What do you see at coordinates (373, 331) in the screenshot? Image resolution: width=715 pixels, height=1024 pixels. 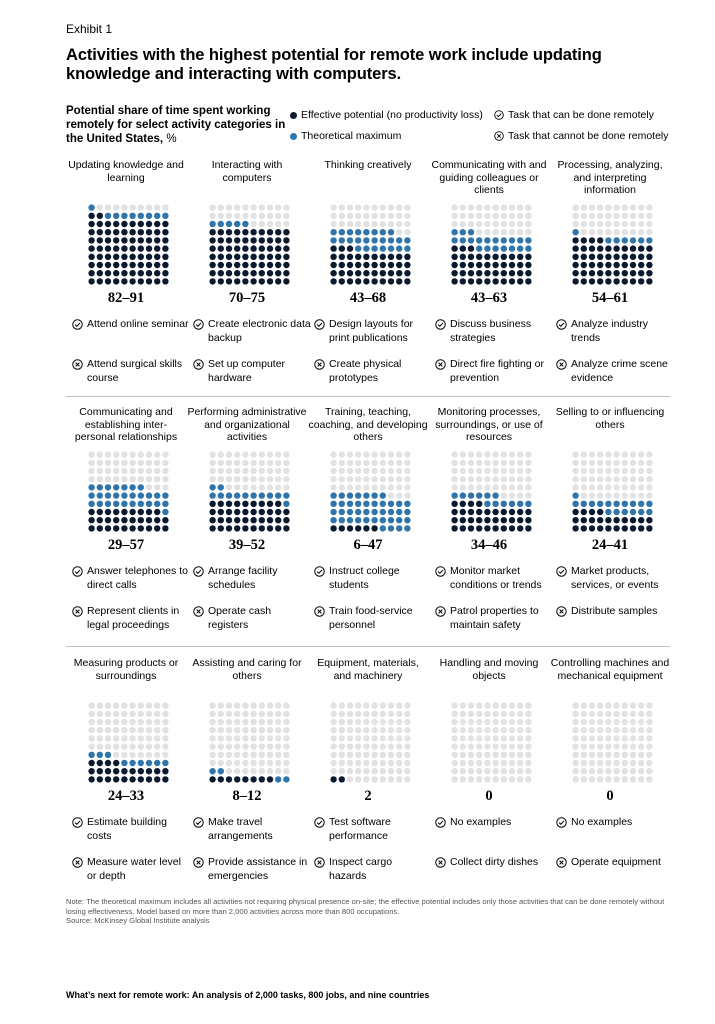 I see `remote-example: Design layouts for print publications` at bounding box center [373, 331].